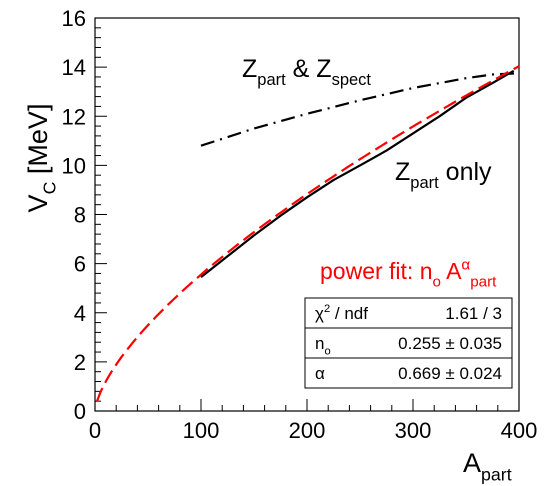  Describe the element at coordinates (450, 373) in the screenshot. I see `stats-param-value: 0.669 ± 0.024` at that location.